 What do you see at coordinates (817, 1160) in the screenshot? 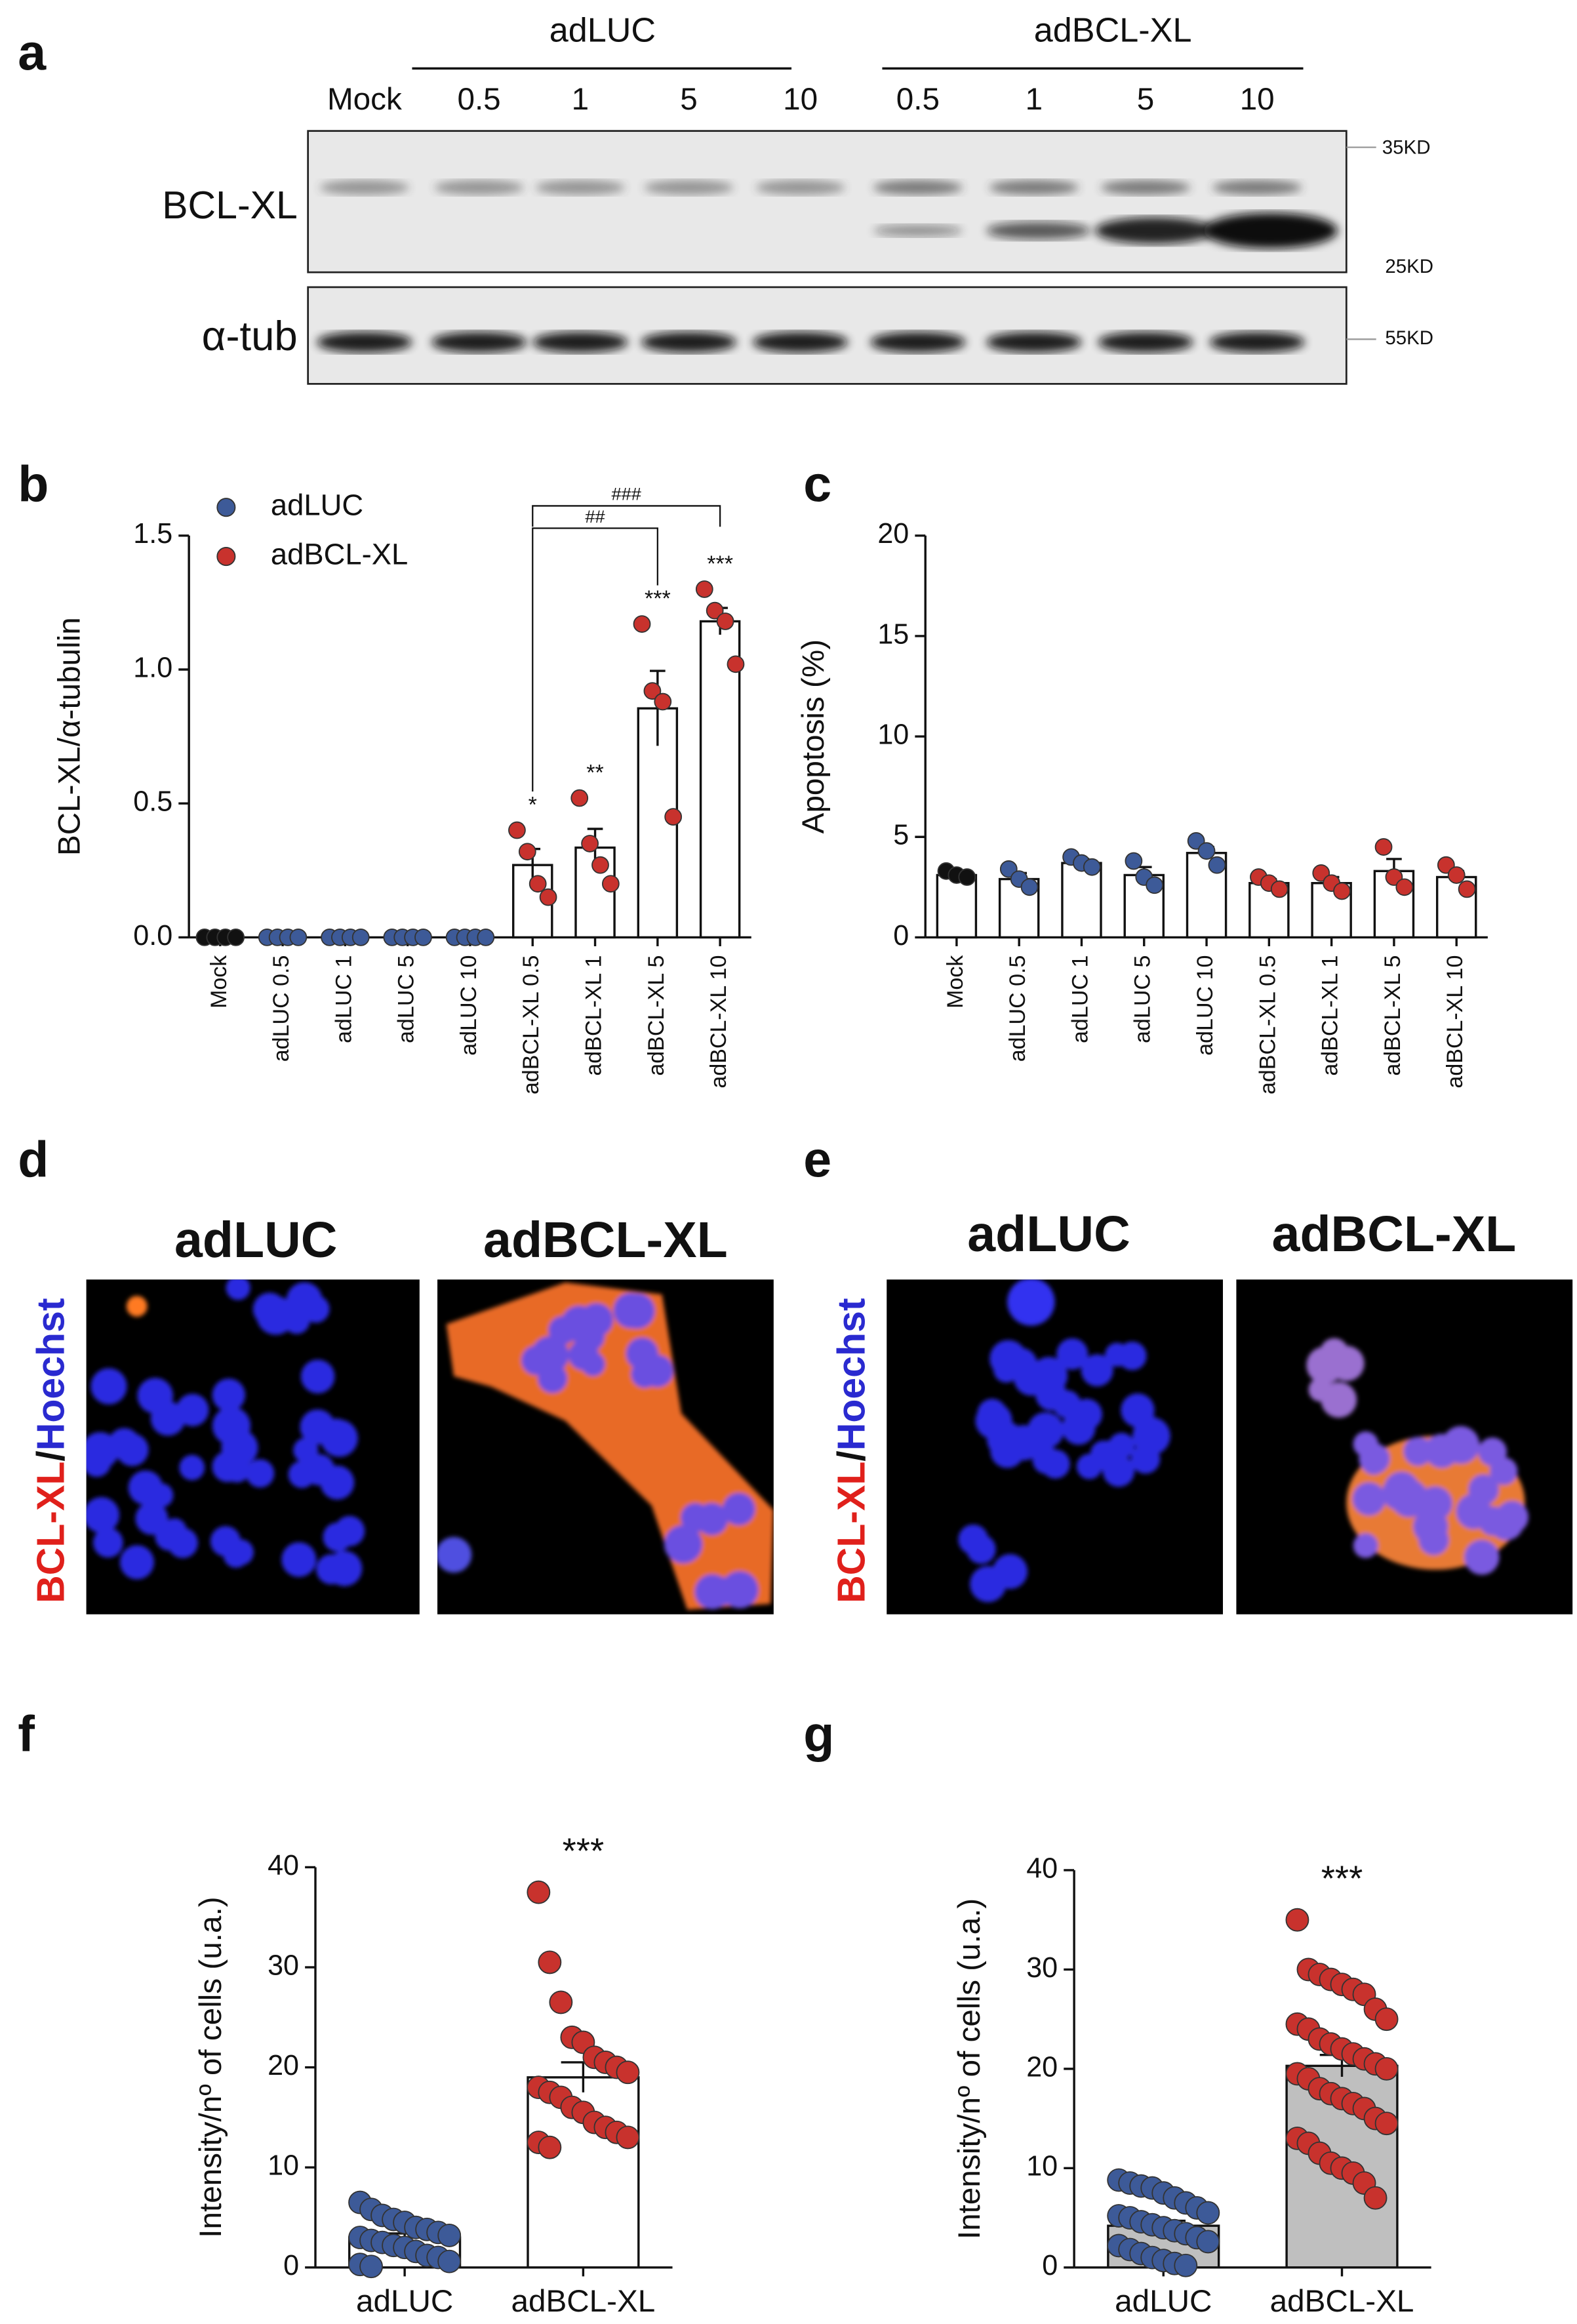
I see `panel-letter: e` at bounding box center [817, 1160].